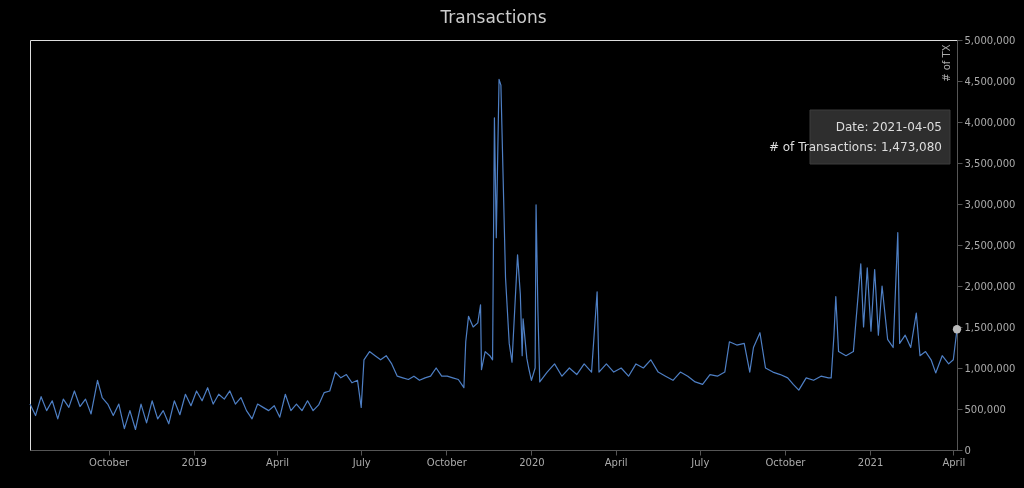 The image size is (1024, 488). What do you see at coordinates (990, 286) in the screenshot?
I see `y-tick-label: 2,000,000` at bounding box center [990, 286].